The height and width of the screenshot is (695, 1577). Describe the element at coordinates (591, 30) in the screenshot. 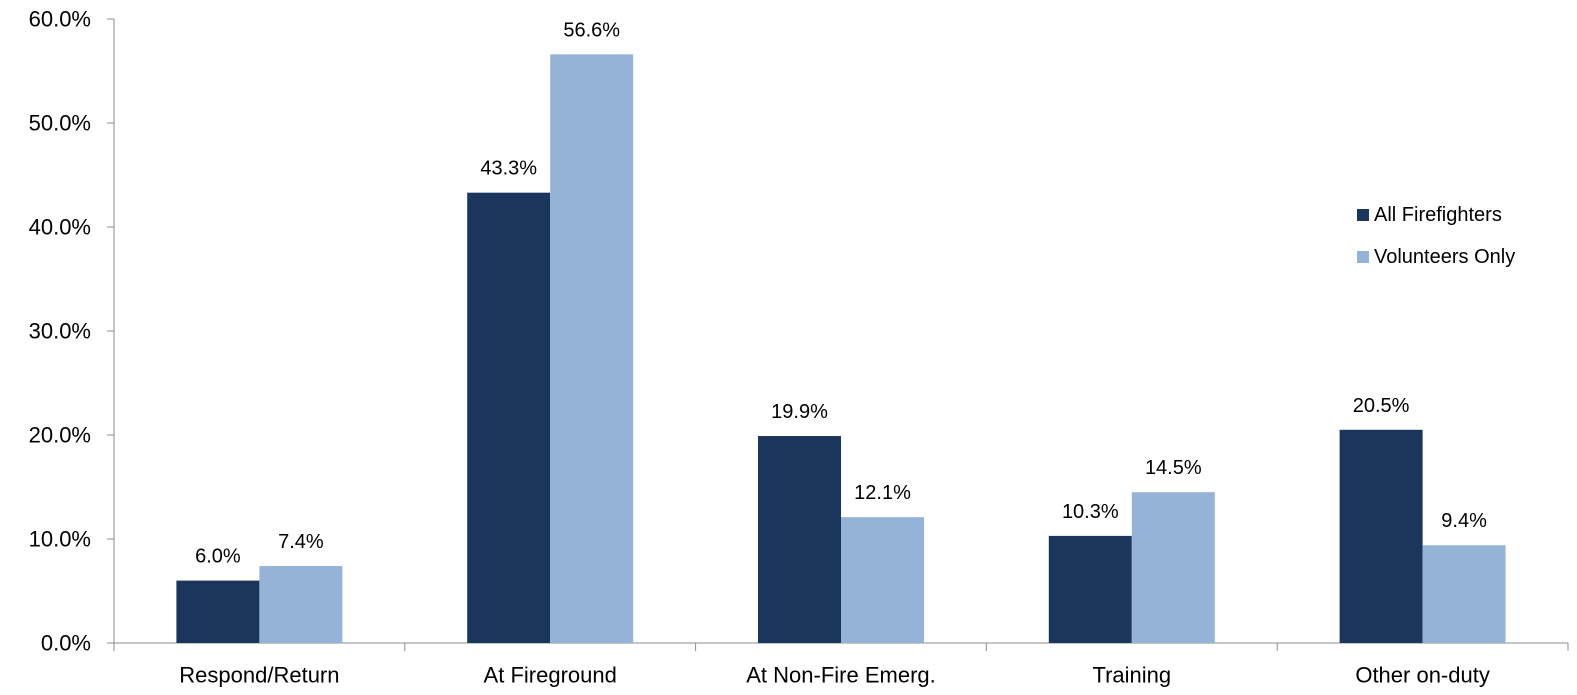

I see `data-label: 56.6%` at that location.